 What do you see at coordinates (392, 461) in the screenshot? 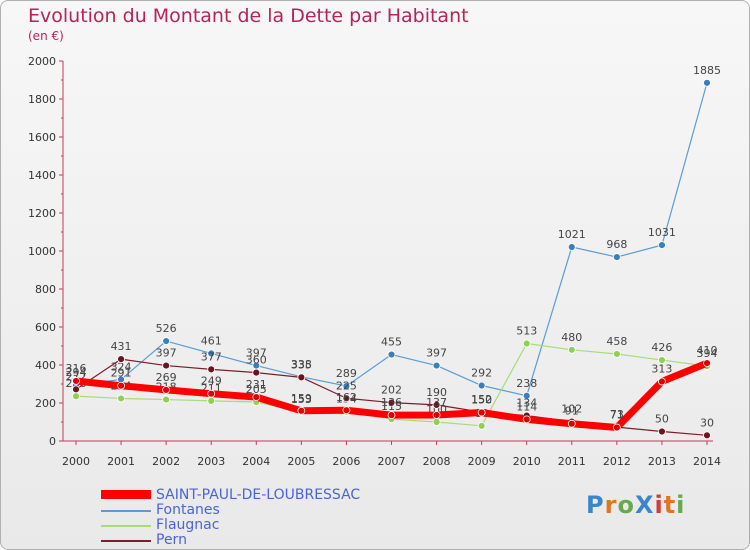
I see `x-tick-label: 2007` at bounding box center [392, 461].